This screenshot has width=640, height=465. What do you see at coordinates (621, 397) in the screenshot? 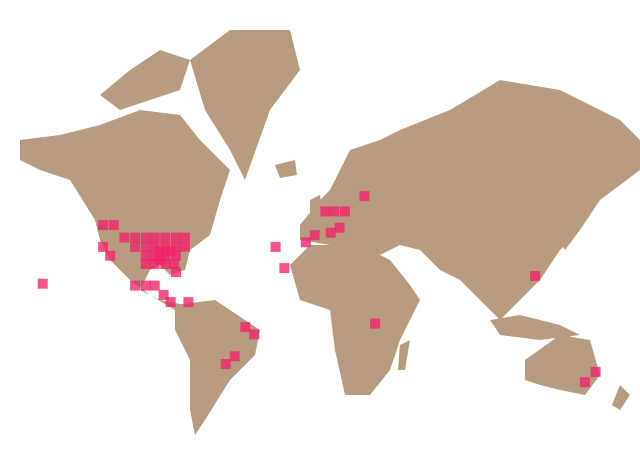
I see `new-zealand` at bounding box center [621, 397].